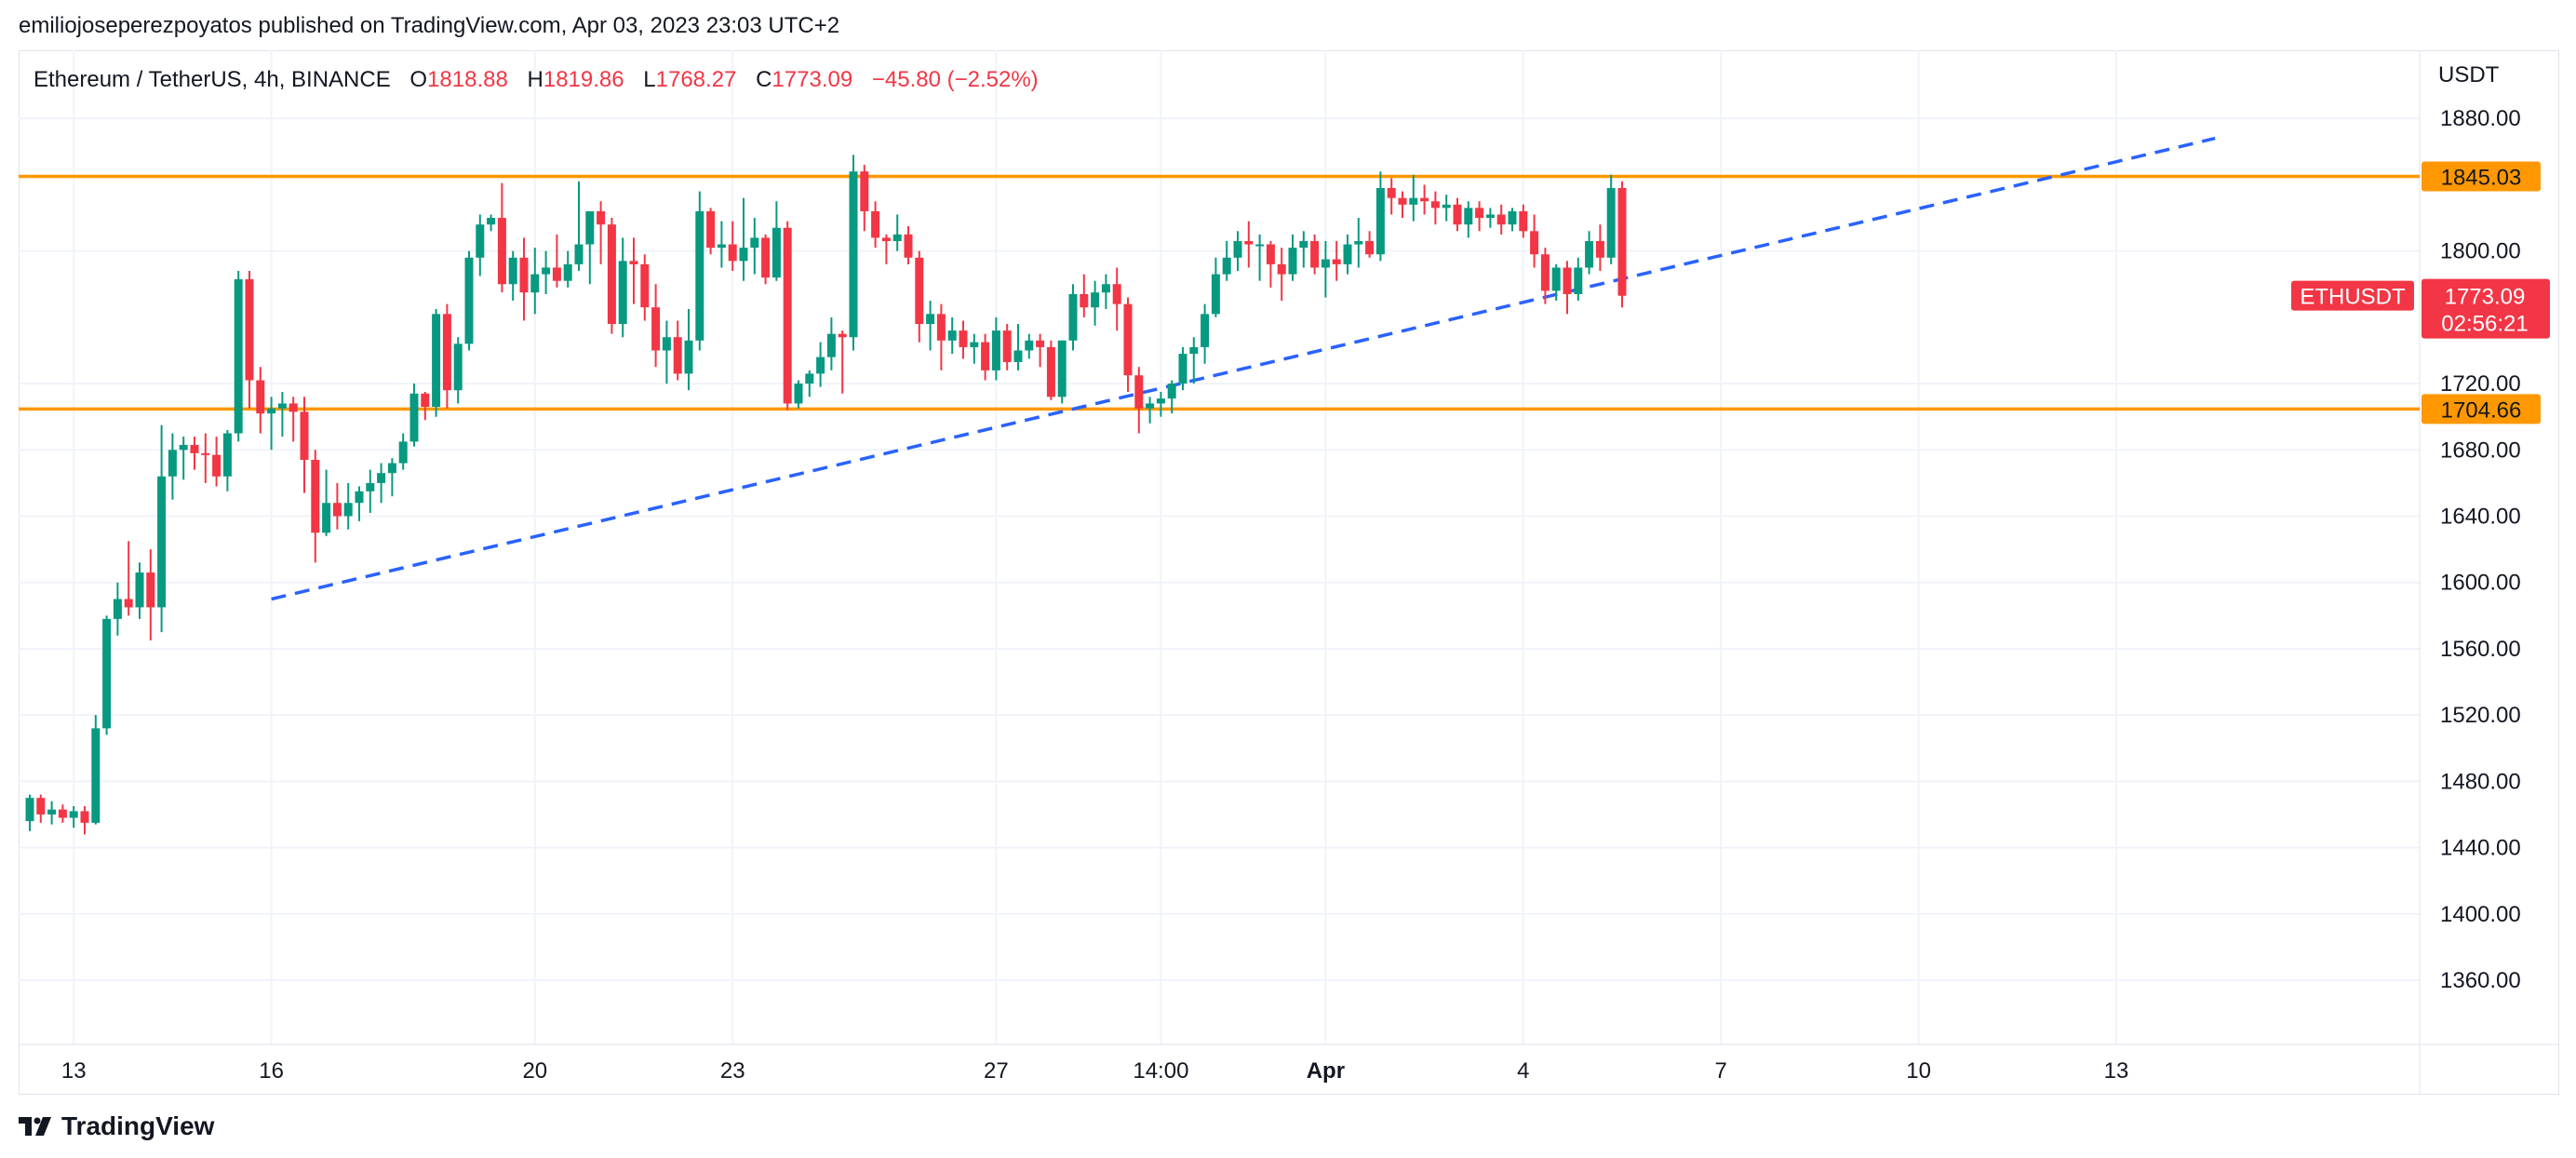  I want to click on close-value: 1773.09, so click(812, 79).